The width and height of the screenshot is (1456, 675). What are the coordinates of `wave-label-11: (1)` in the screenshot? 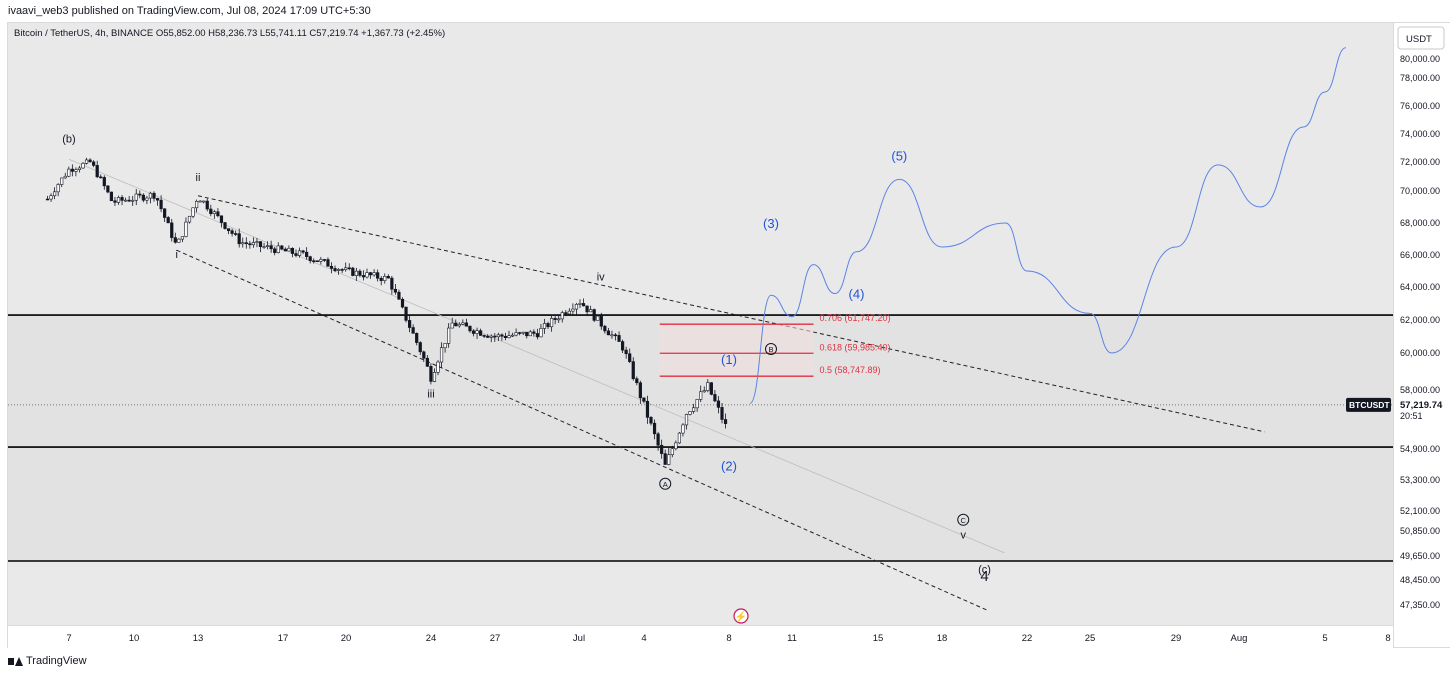 It's located at (729, 359).